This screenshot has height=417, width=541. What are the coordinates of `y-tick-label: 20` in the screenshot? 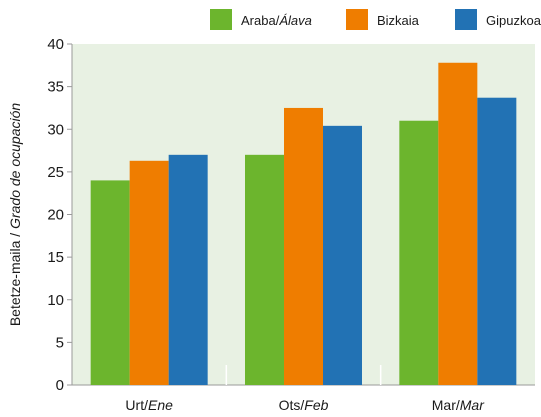 It's located at (55, 215).